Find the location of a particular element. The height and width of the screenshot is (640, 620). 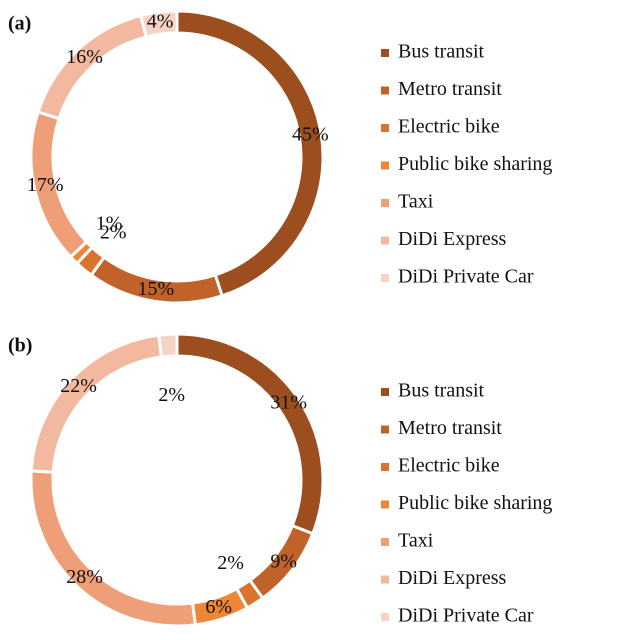

value-label: 22% is located at coordinates (78, 386).